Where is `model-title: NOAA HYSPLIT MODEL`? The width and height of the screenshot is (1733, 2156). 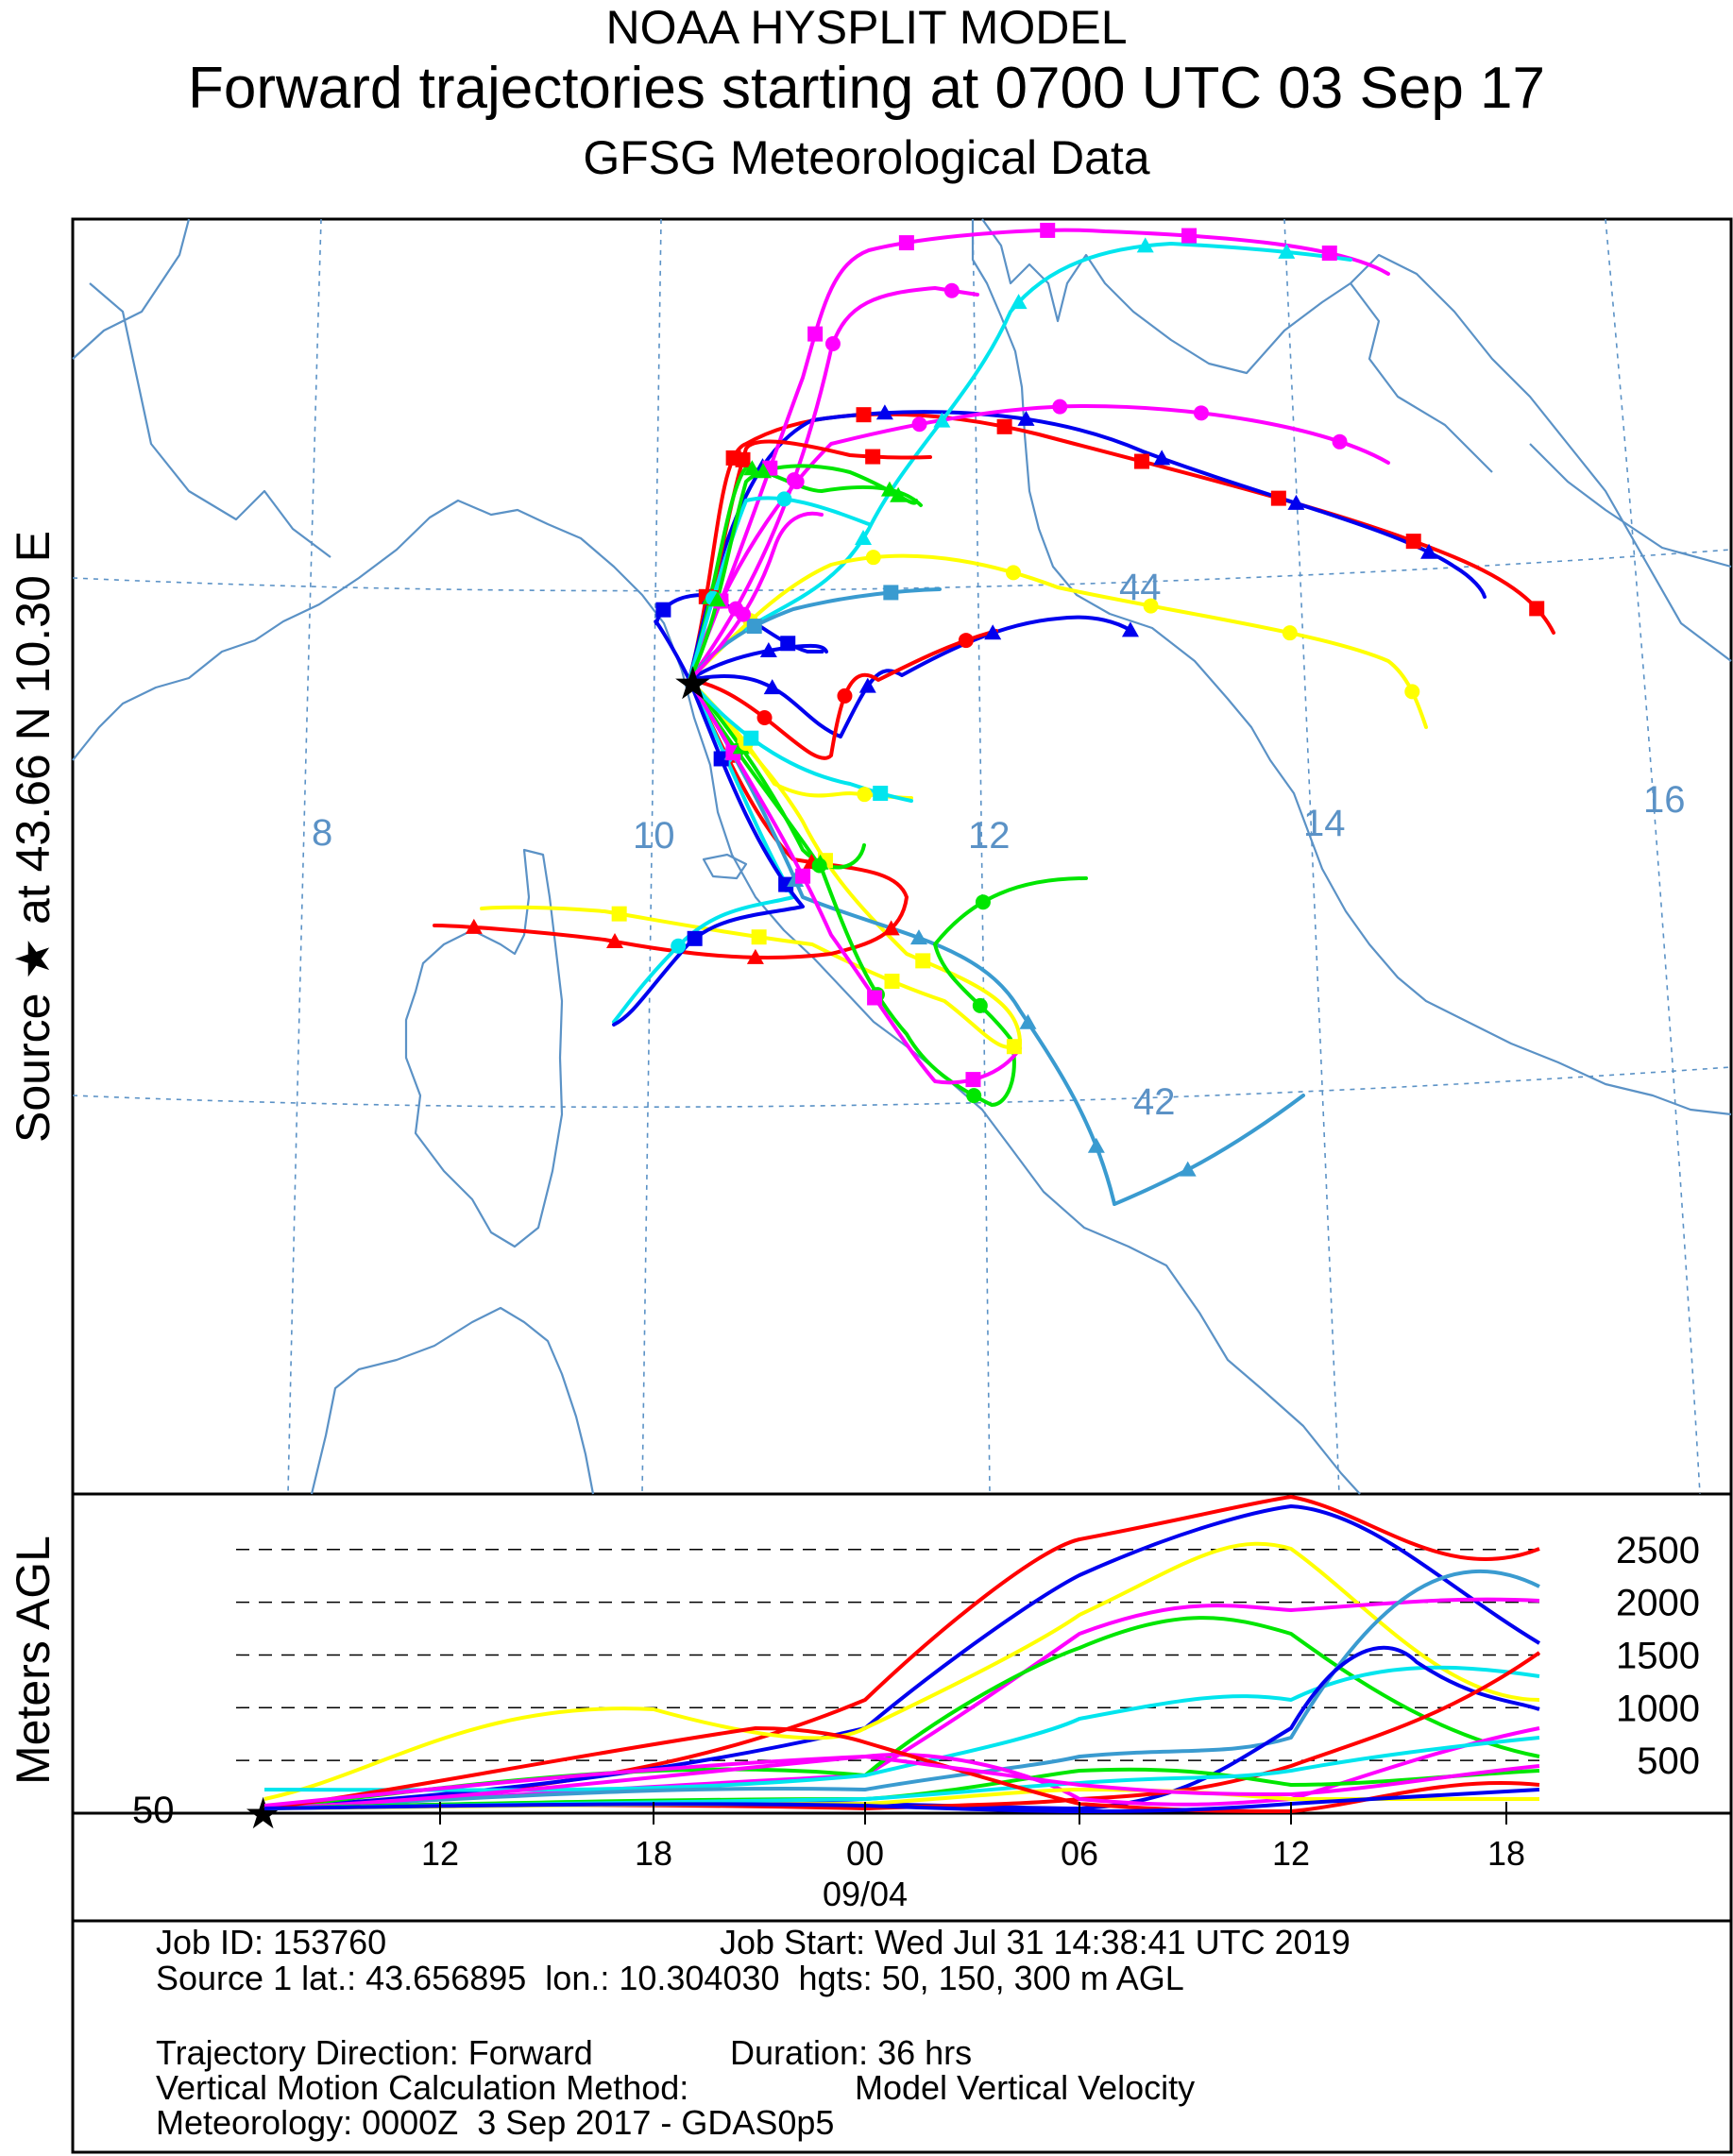 model-title: NOAA HYSPLIT MODEL is located at coordinates (866, 28).